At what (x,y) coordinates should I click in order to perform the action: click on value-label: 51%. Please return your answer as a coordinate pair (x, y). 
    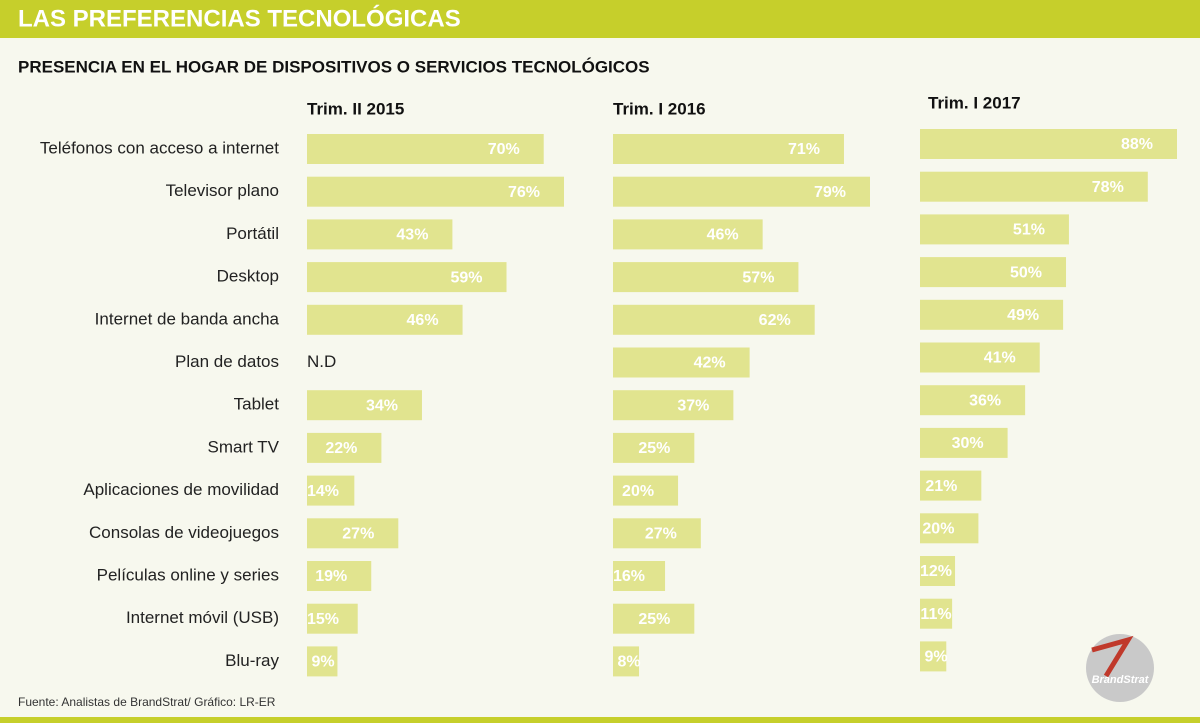
    Looking at the image, I should click on (1029, 230).